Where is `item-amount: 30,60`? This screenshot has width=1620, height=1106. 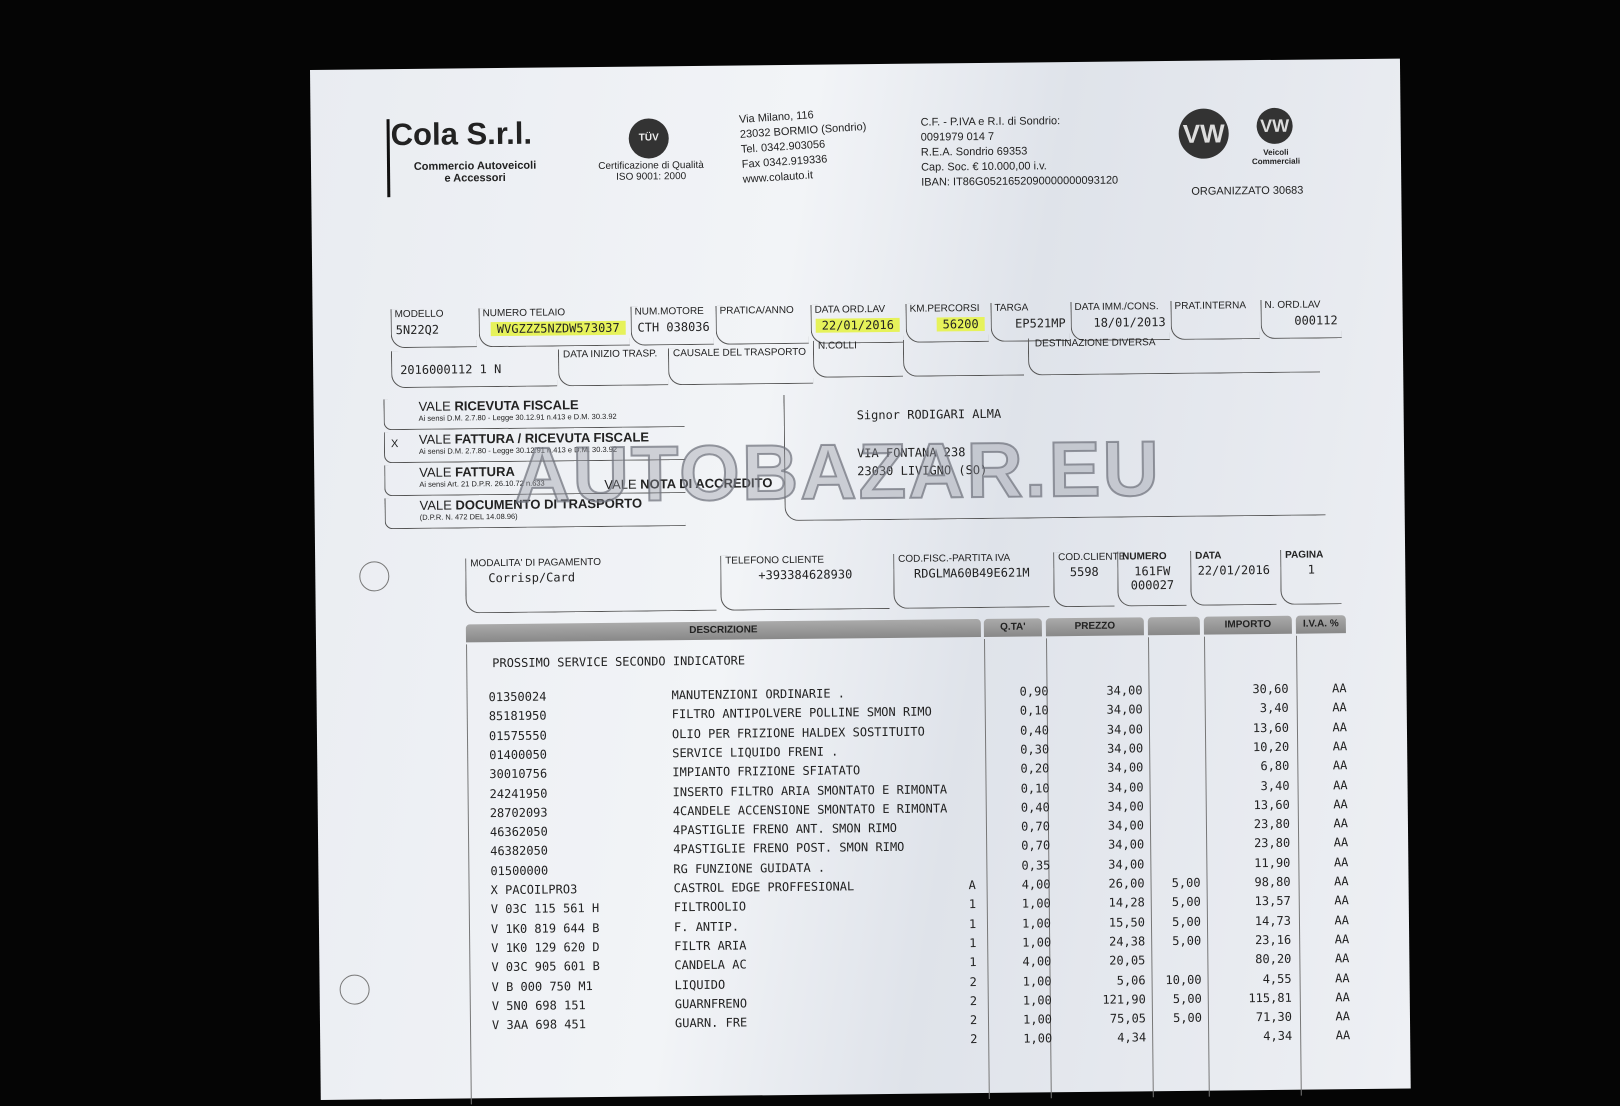 item-amount: 30,60 is located at coordinates (1270, 689).